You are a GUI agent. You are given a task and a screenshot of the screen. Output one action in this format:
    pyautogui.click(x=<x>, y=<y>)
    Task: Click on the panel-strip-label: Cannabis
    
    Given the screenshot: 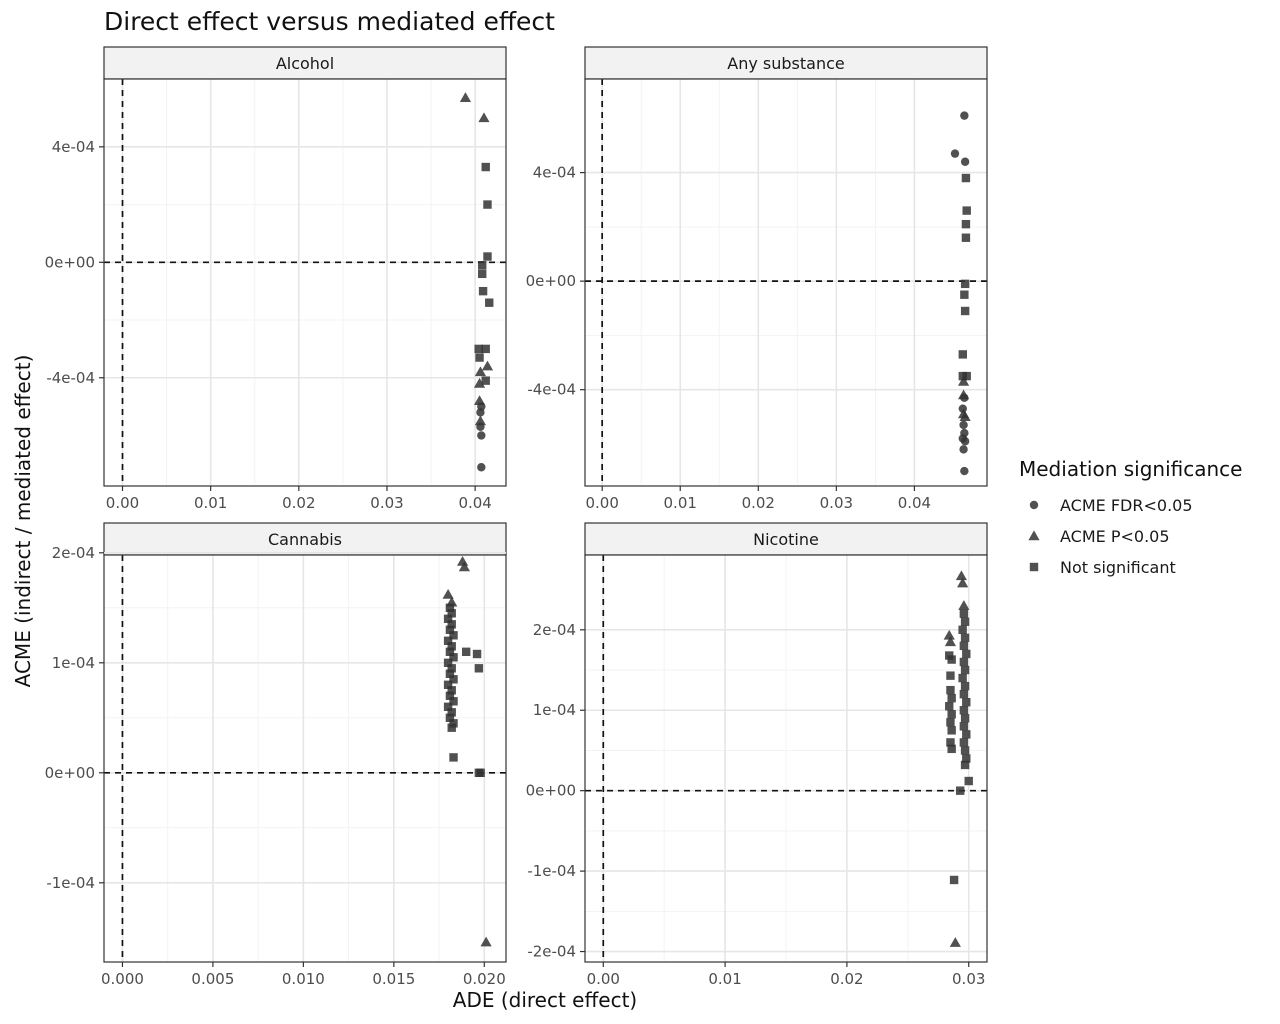 What is the action you would take?
    pyautogui.click(x=305, y=539)
    